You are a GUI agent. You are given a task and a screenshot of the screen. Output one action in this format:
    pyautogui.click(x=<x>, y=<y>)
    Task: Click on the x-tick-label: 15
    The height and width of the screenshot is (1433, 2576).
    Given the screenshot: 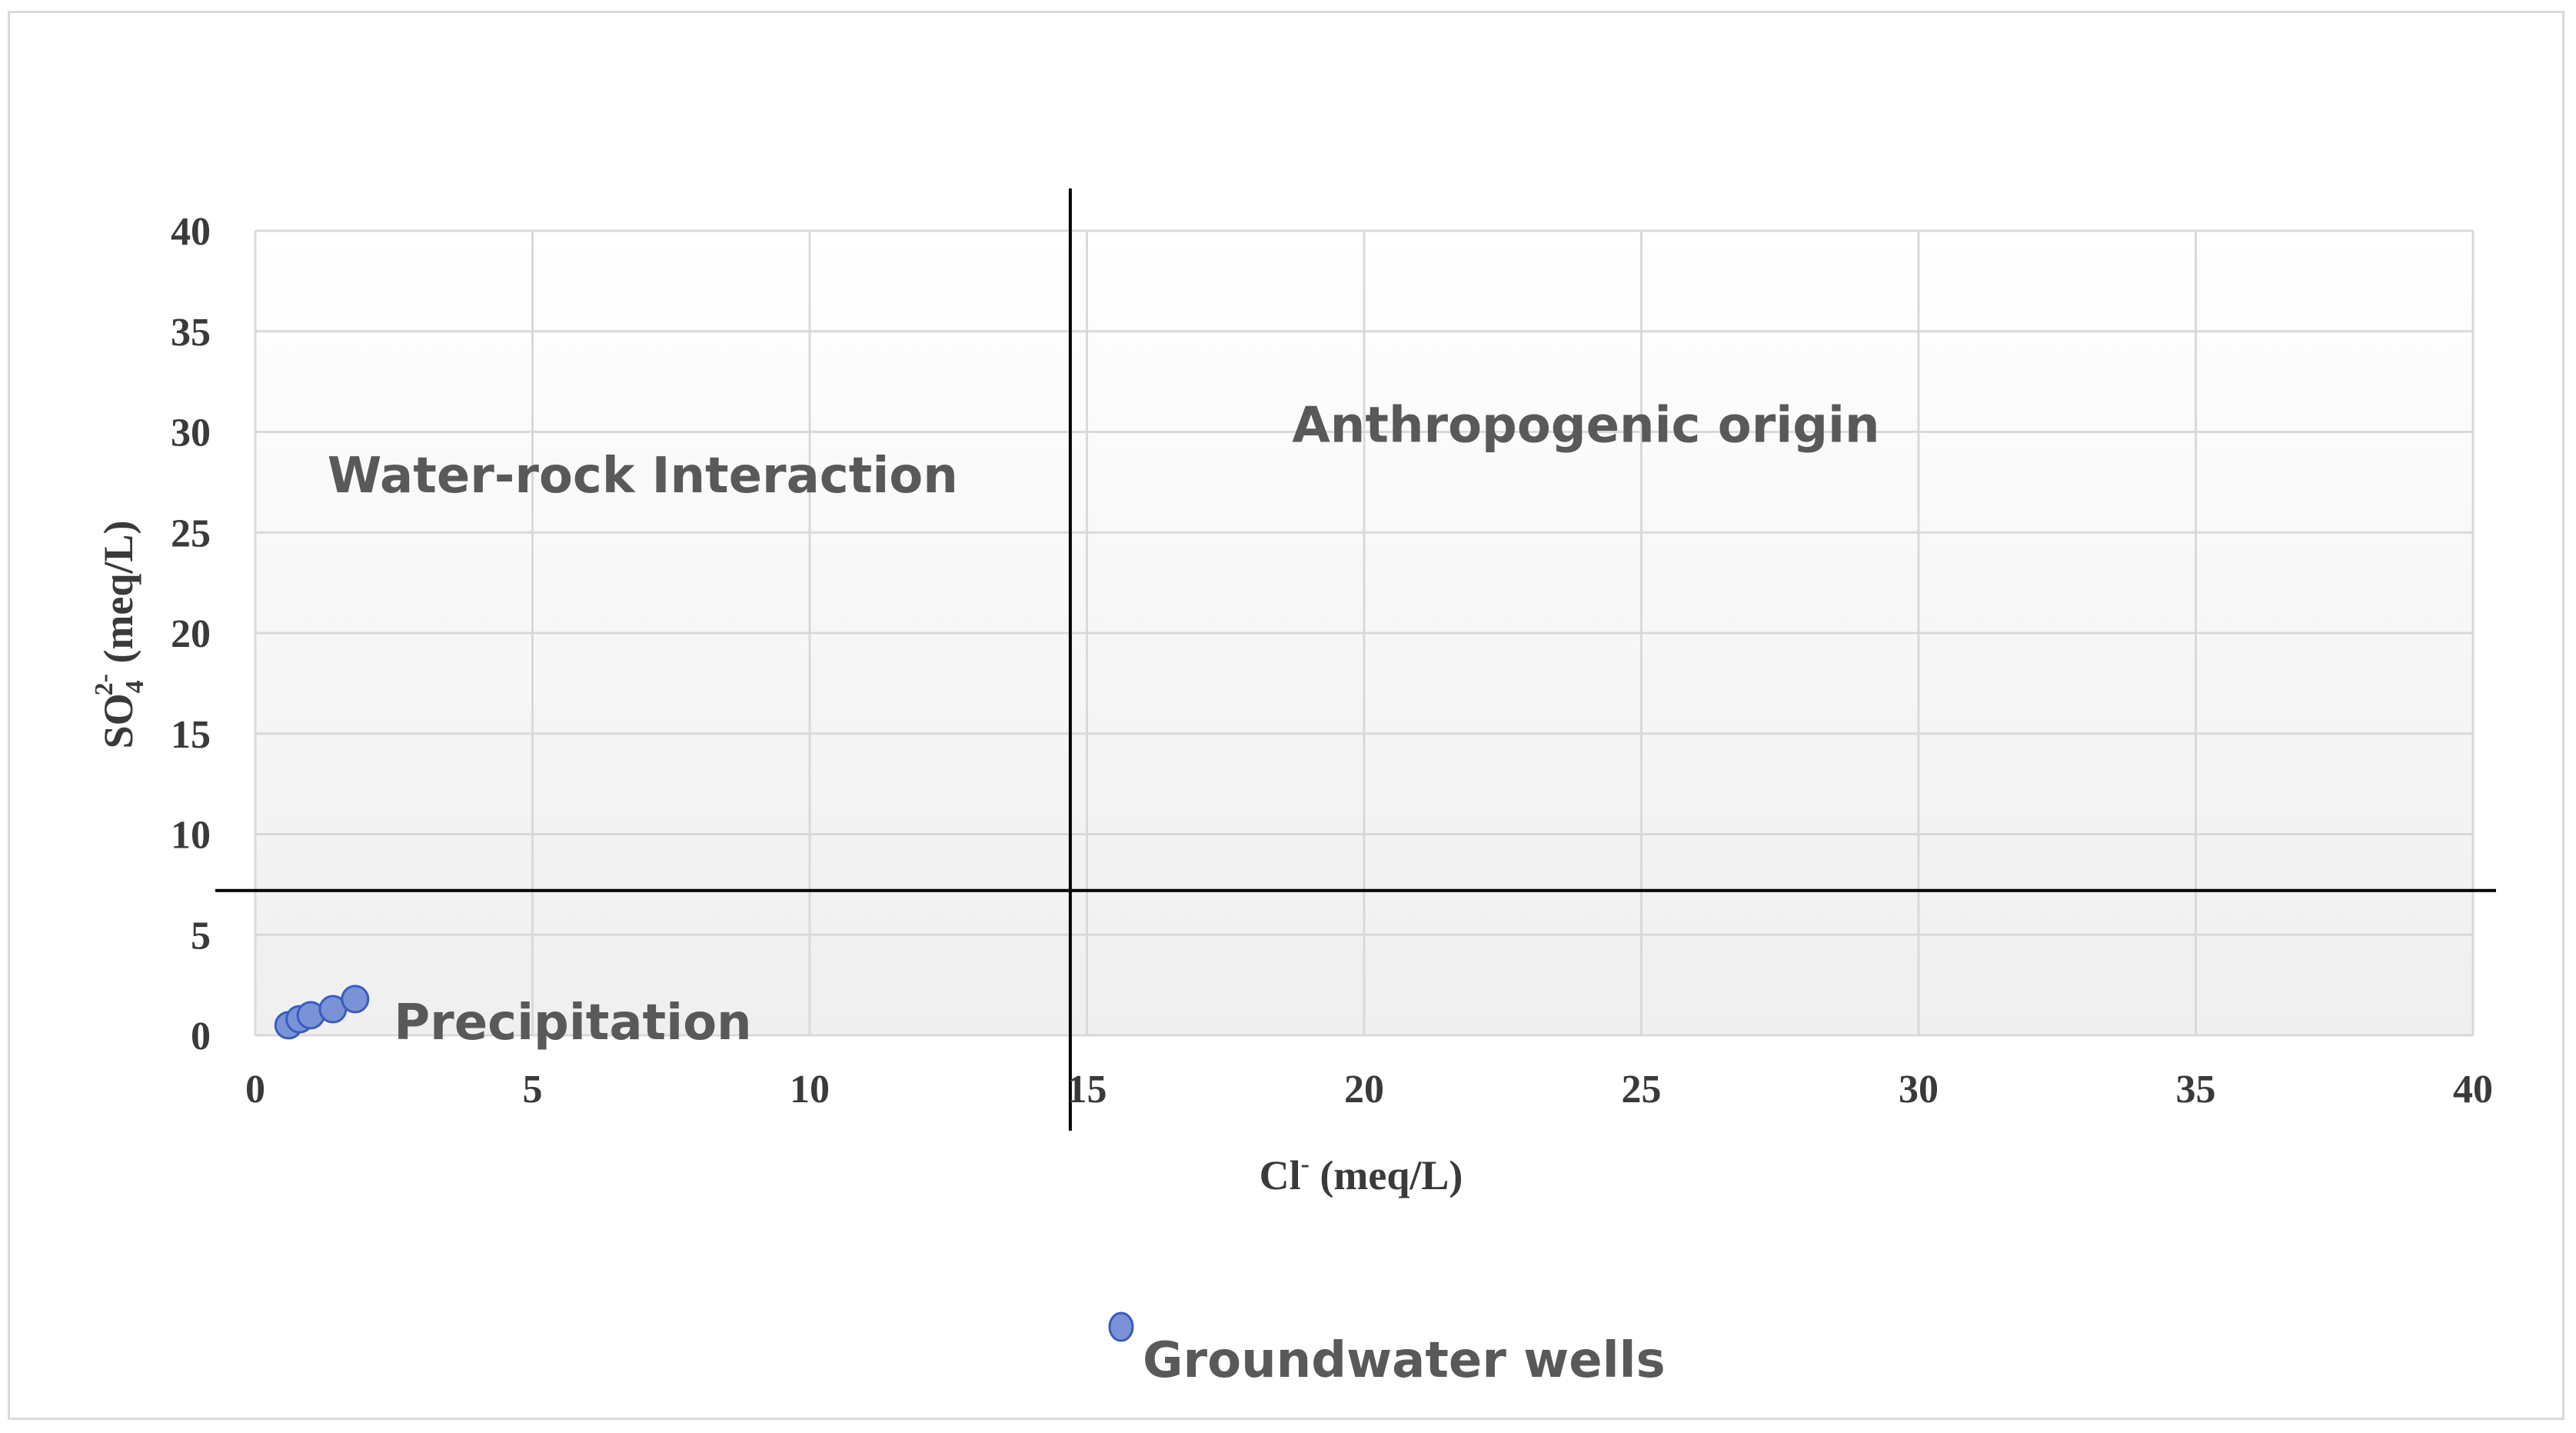 What is the action you would take?
    pyautogui.click(x=1087, y=1089)
    